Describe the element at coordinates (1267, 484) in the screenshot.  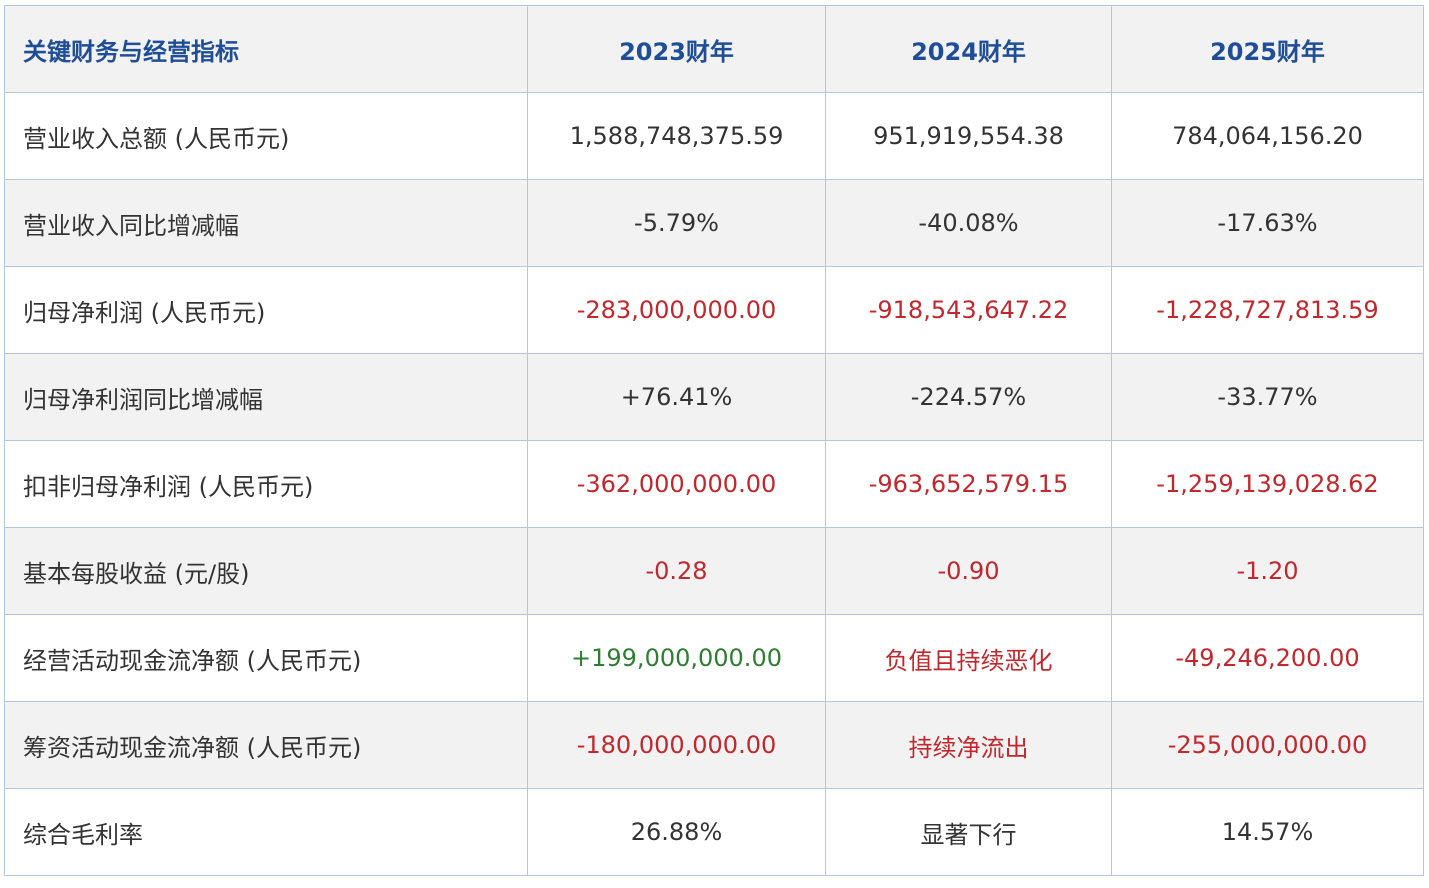
I see `cell-value: -1,259,139,028.62` at that location.